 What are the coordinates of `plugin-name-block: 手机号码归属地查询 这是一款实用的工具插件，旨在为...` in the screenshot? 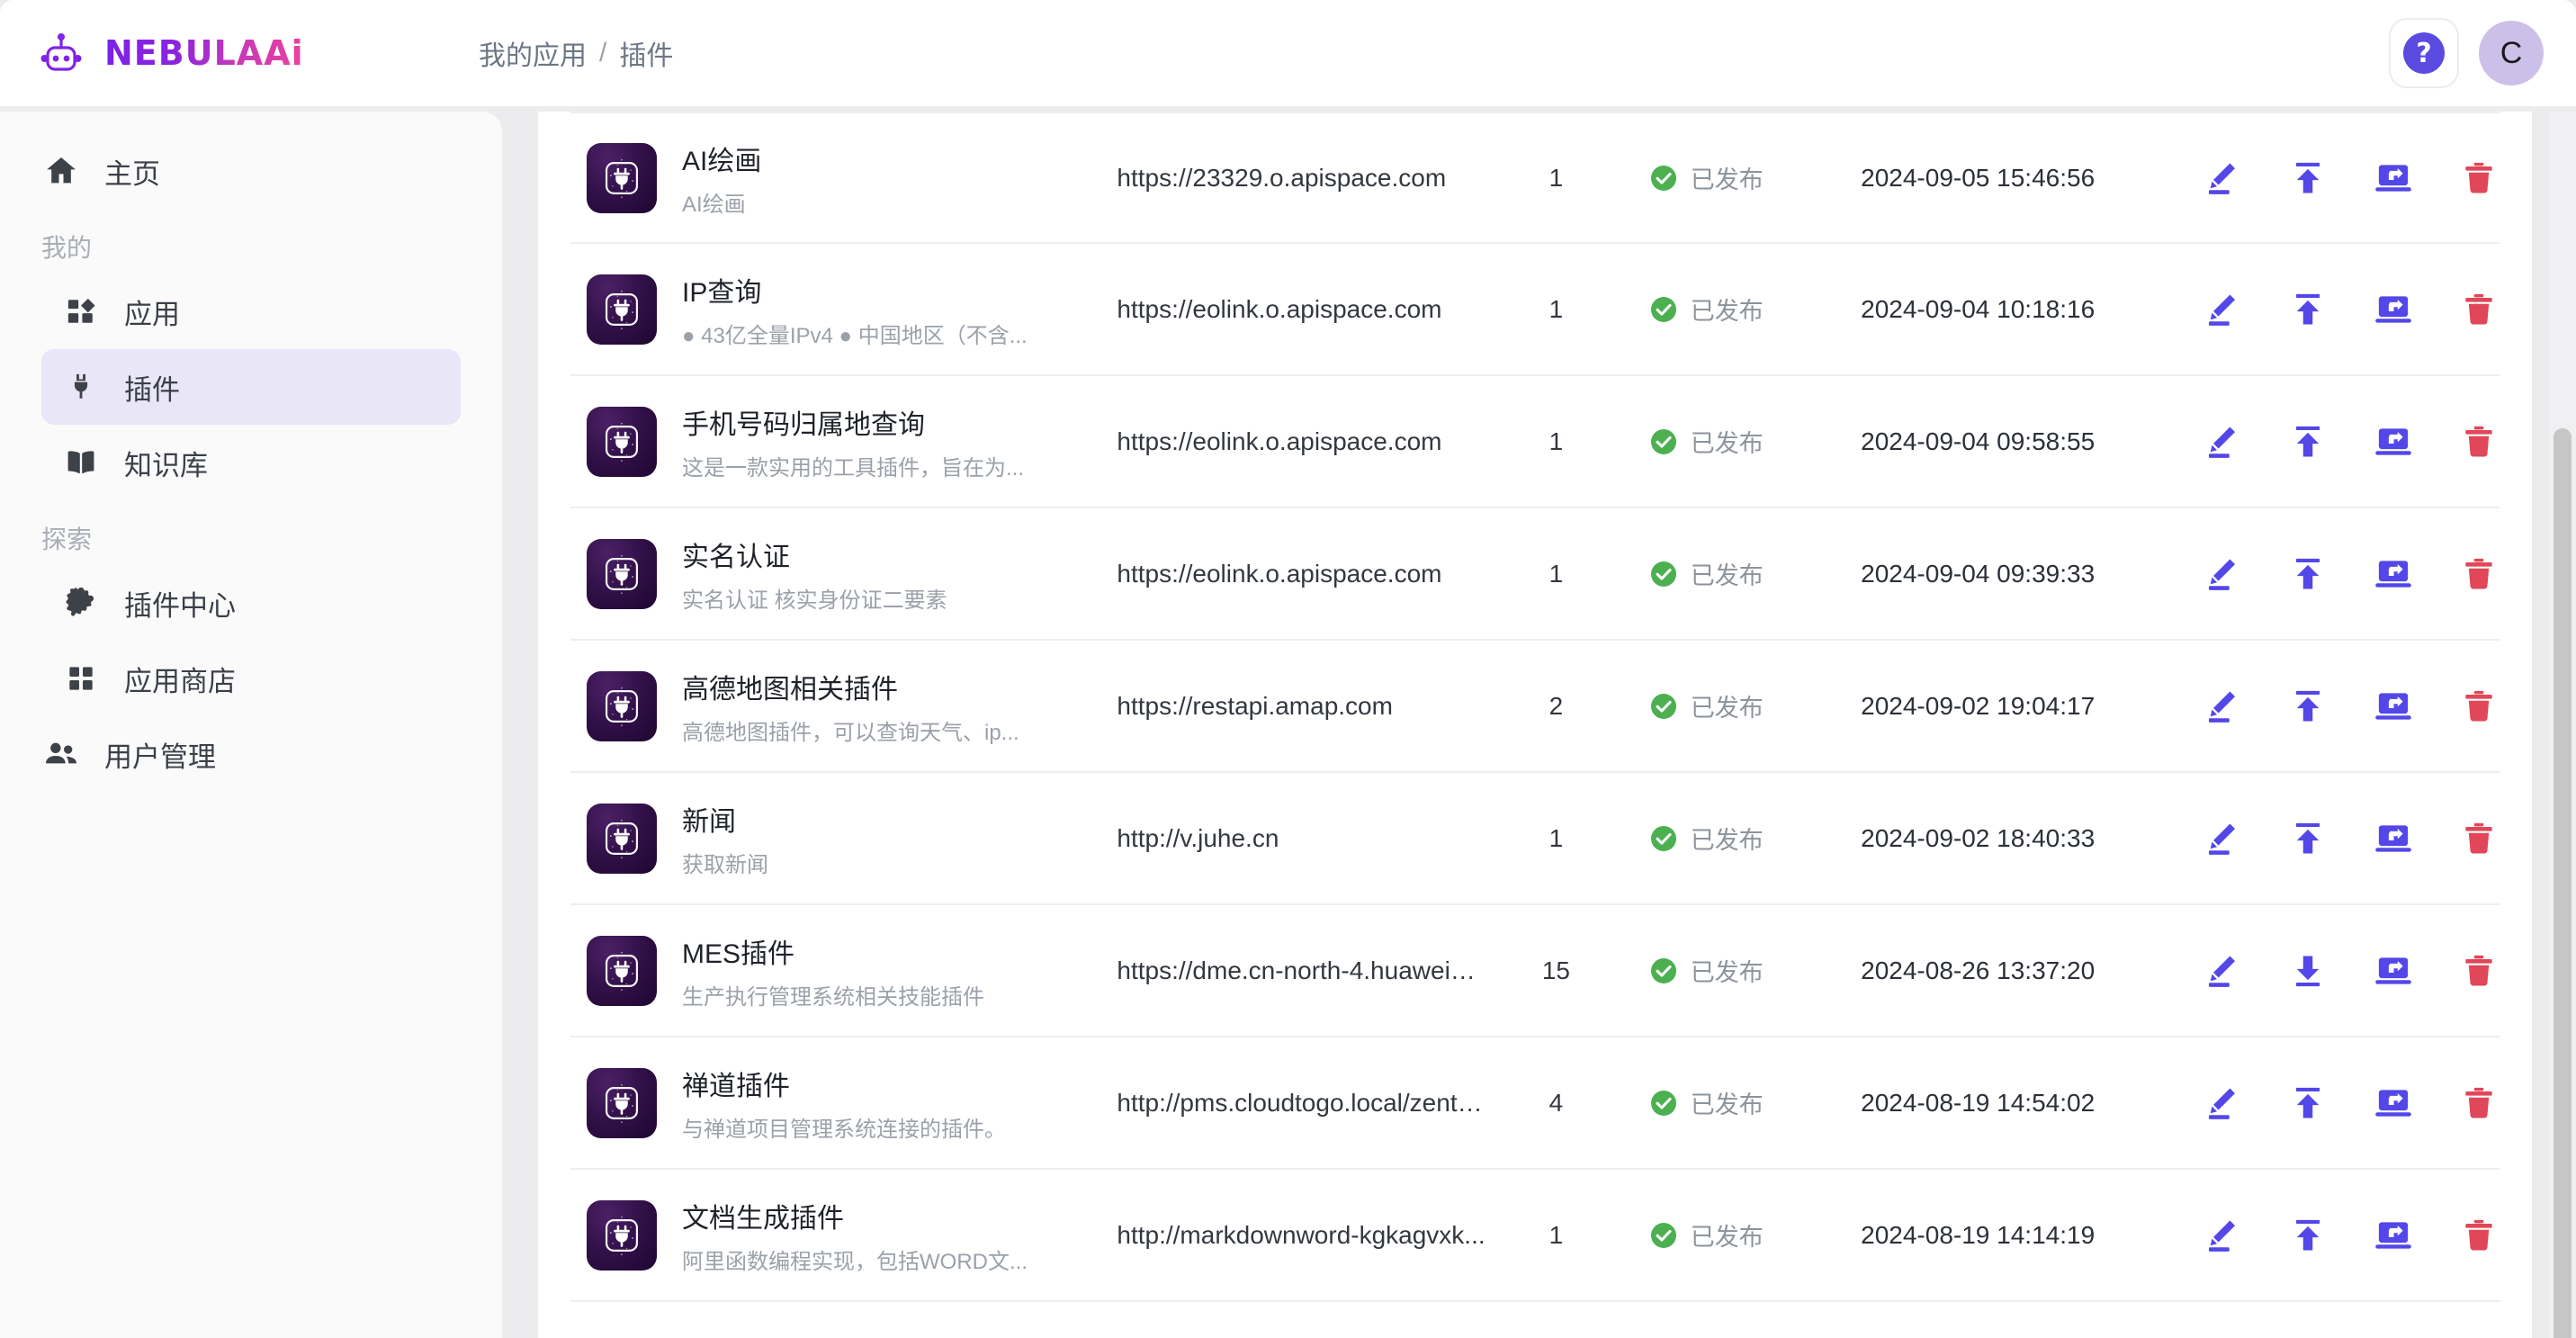 It's located at (853, 441).